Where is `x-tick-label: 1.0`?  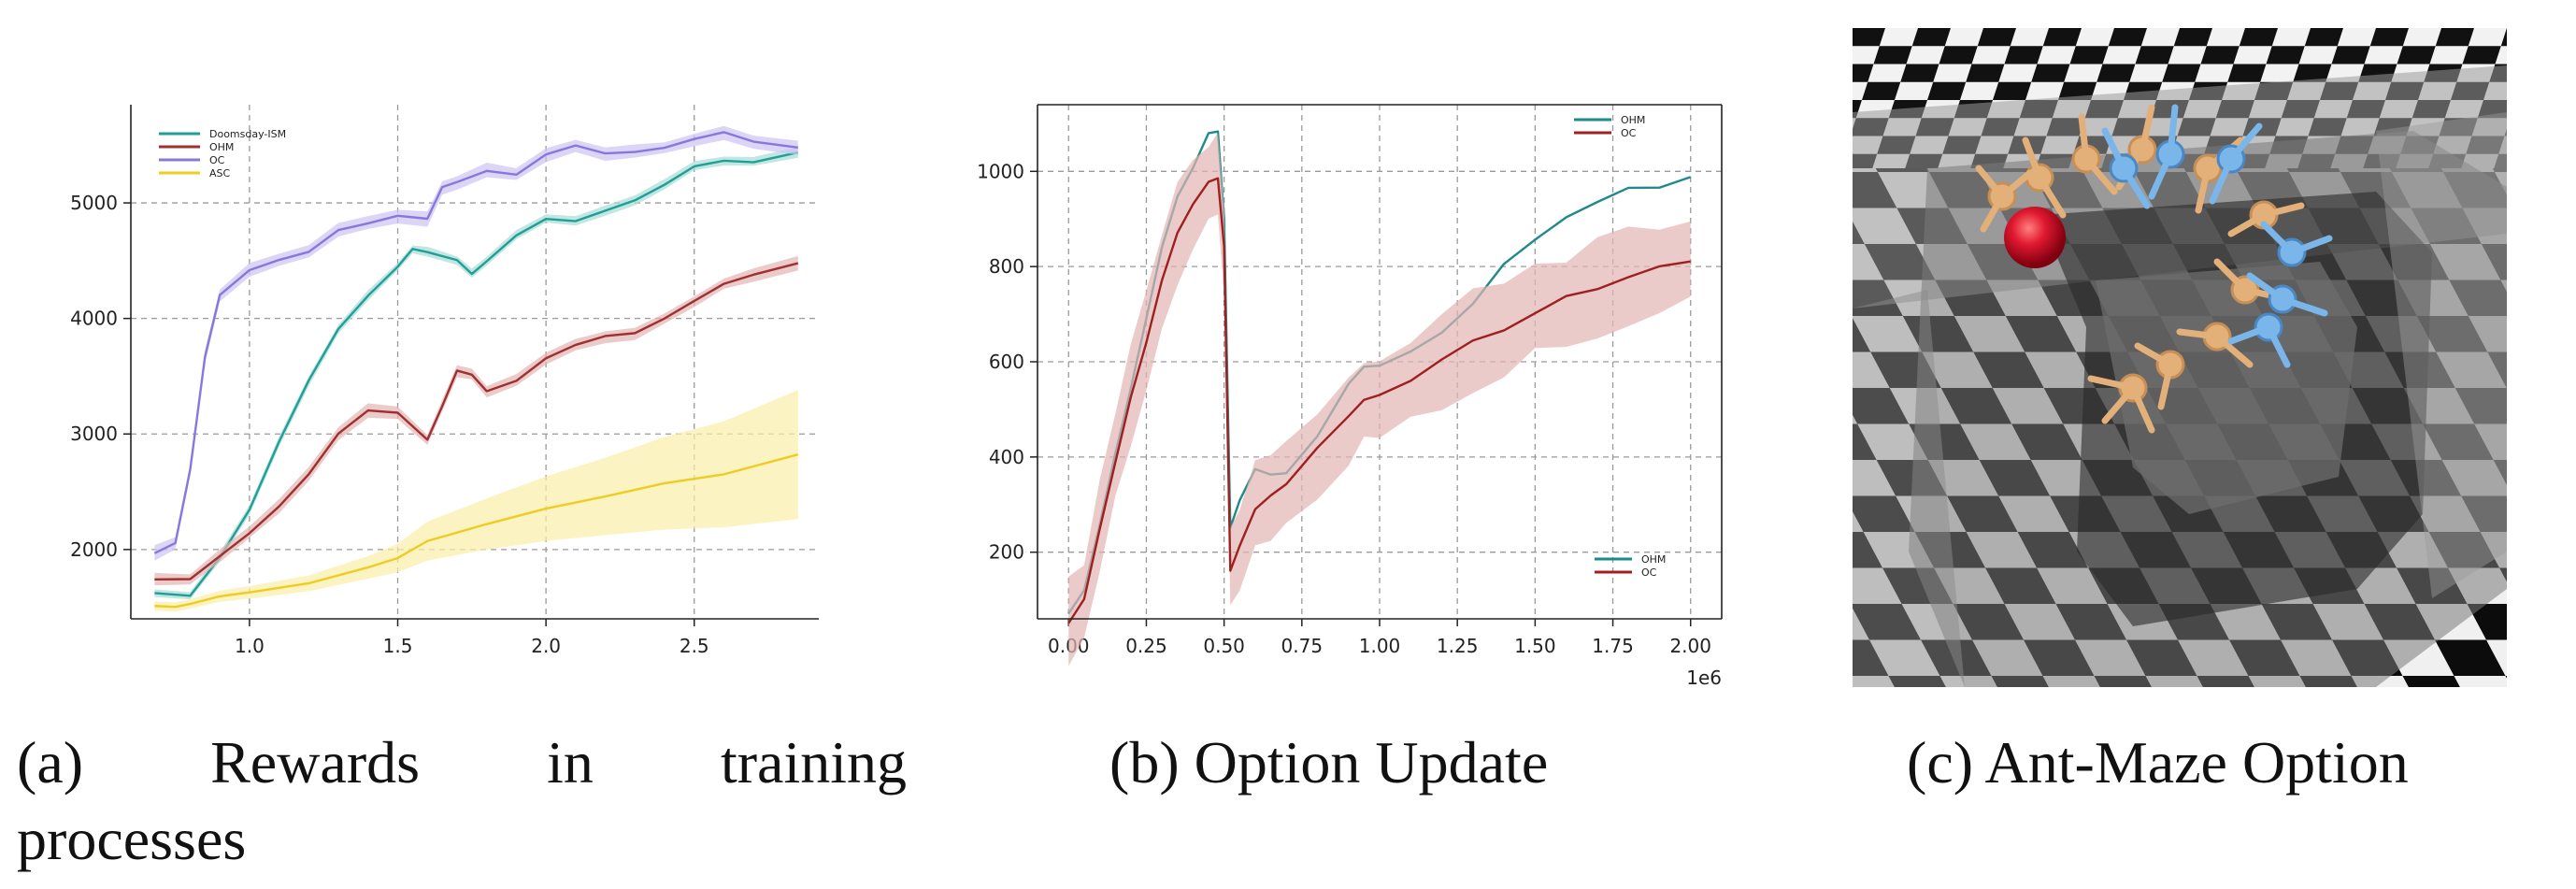
x-tick-label: 1.0 is located at coordinates (250, 646).